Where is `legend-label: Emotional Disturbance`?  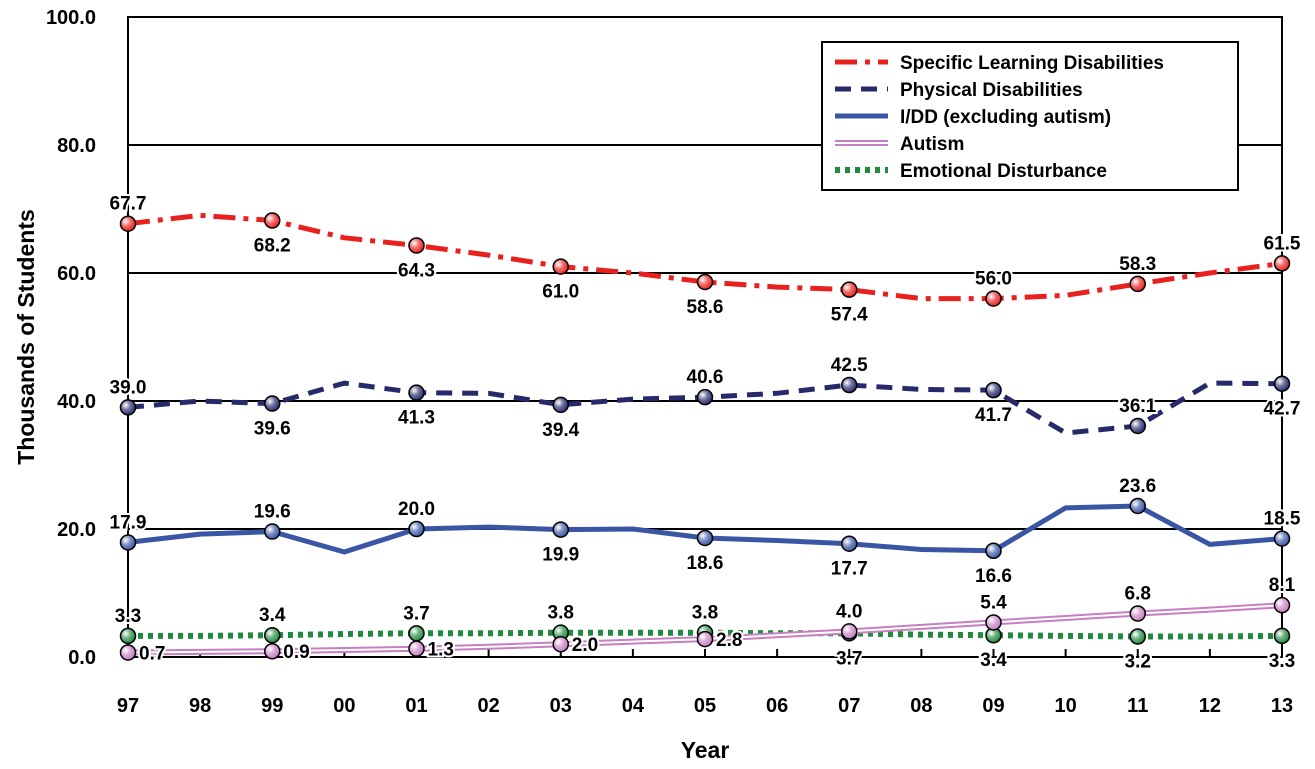 legend-label: Emotional Disturbance is located at coordinates (1003, 171).